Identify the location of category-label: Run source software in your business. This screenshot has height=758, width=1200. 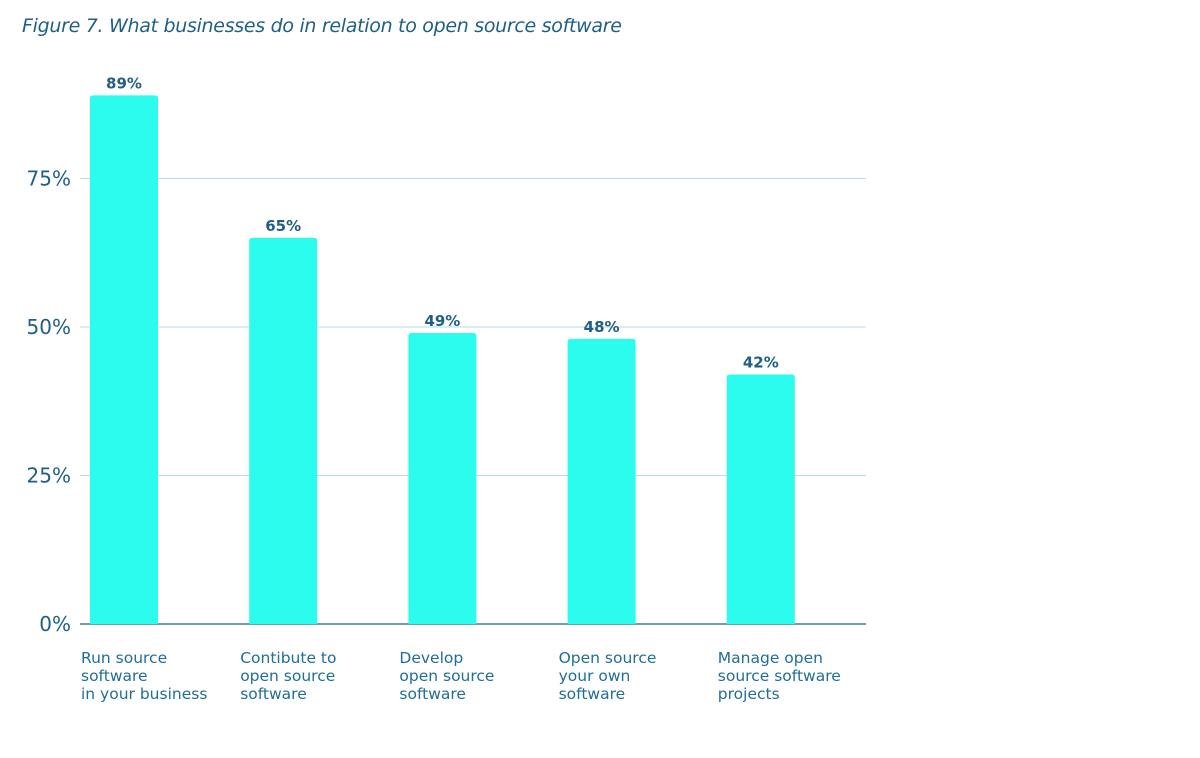
(144, 676).